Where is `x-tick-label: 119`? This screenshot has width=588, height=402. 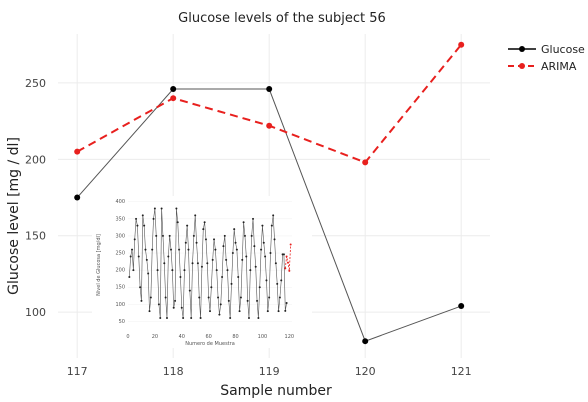
x-tick-label: 119 is located at coordinates (269, 371).